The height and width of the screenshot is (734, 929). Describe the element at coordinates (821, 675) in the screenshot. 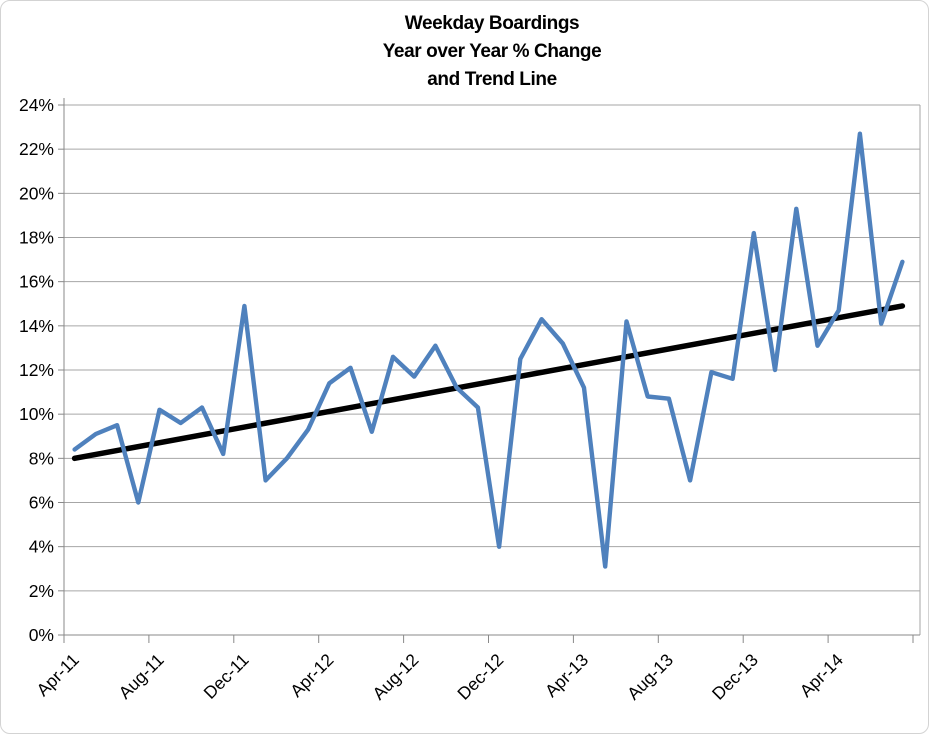

I see `x-axis-label: Apr-14` at that location.